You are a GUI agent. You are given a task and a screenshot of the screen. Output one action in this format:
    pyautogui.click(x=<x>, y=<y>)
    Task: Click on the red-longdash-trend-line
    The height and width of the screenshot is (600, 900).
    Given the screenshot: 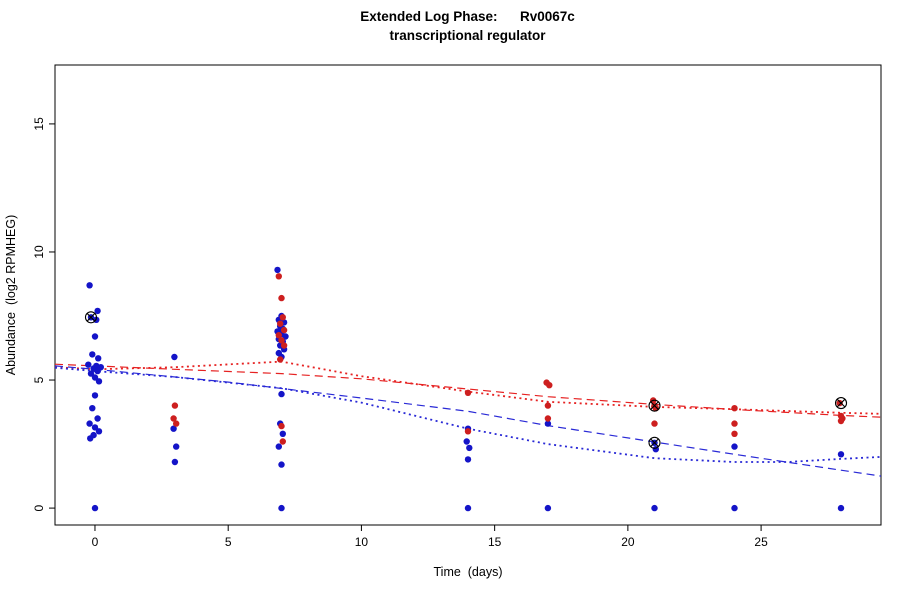 What is the action you would take?
    pyautogui.click(x=468, y=390)
    